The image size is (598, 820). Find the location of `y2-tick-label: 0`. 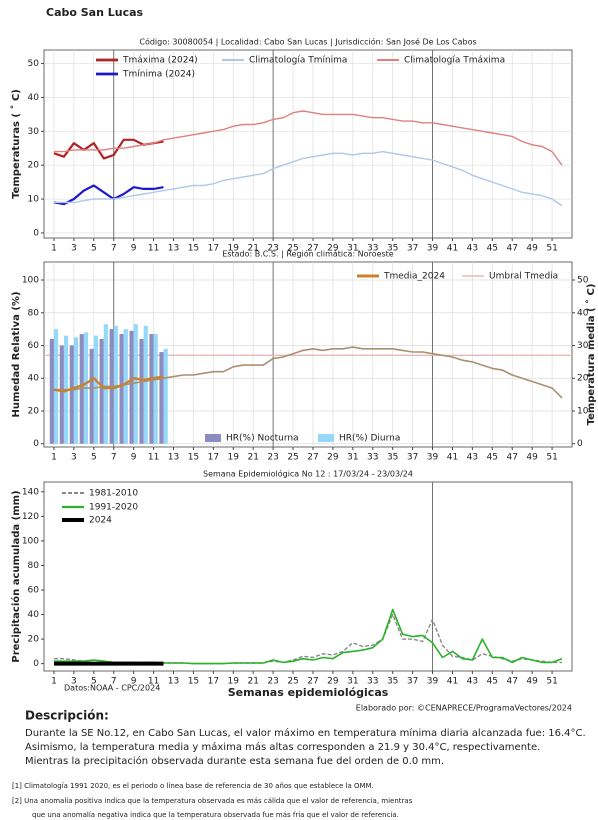

y2-tick-label: 0 is located at coordinates (580, 444).